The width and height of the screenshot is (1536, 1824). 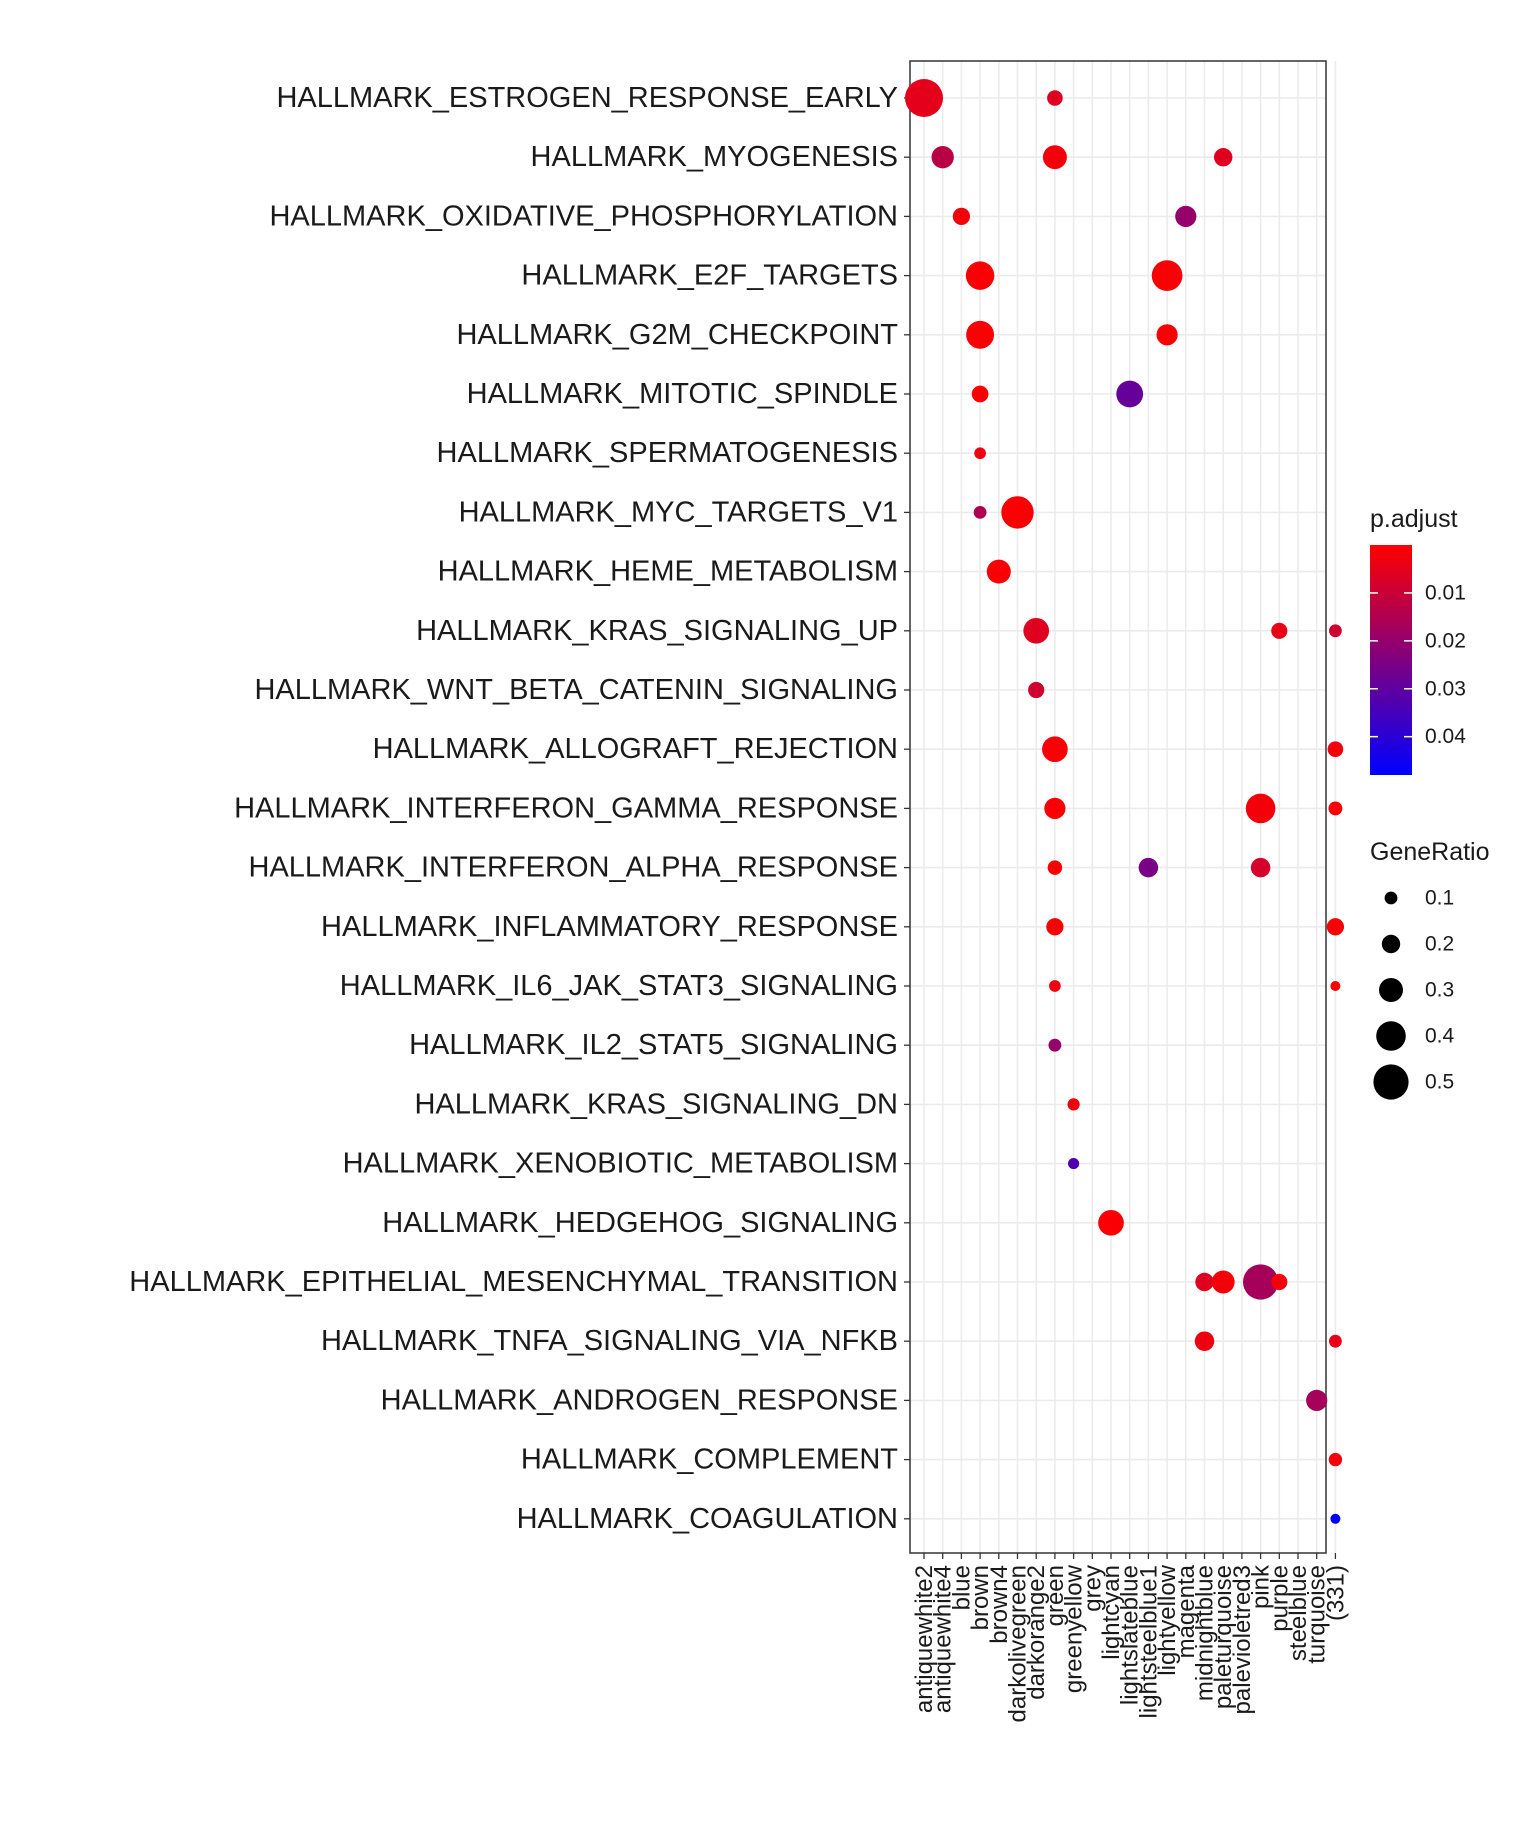 What do you see at coordinates (1148, 1641) in the screenshot?
I see `x-tick-label: lightsteelblue1` at bounding box center [1148, 1641].